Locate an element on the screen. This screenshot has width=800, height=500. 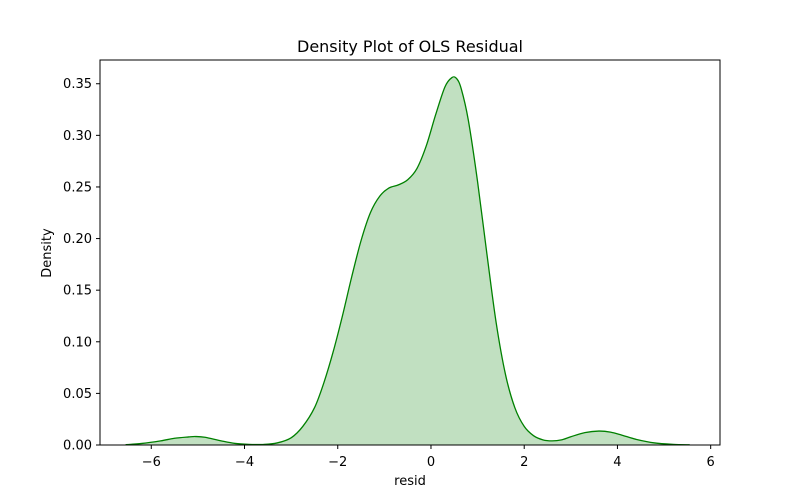
y-tick-label: 0.30 is located at coordinates (77, 136).